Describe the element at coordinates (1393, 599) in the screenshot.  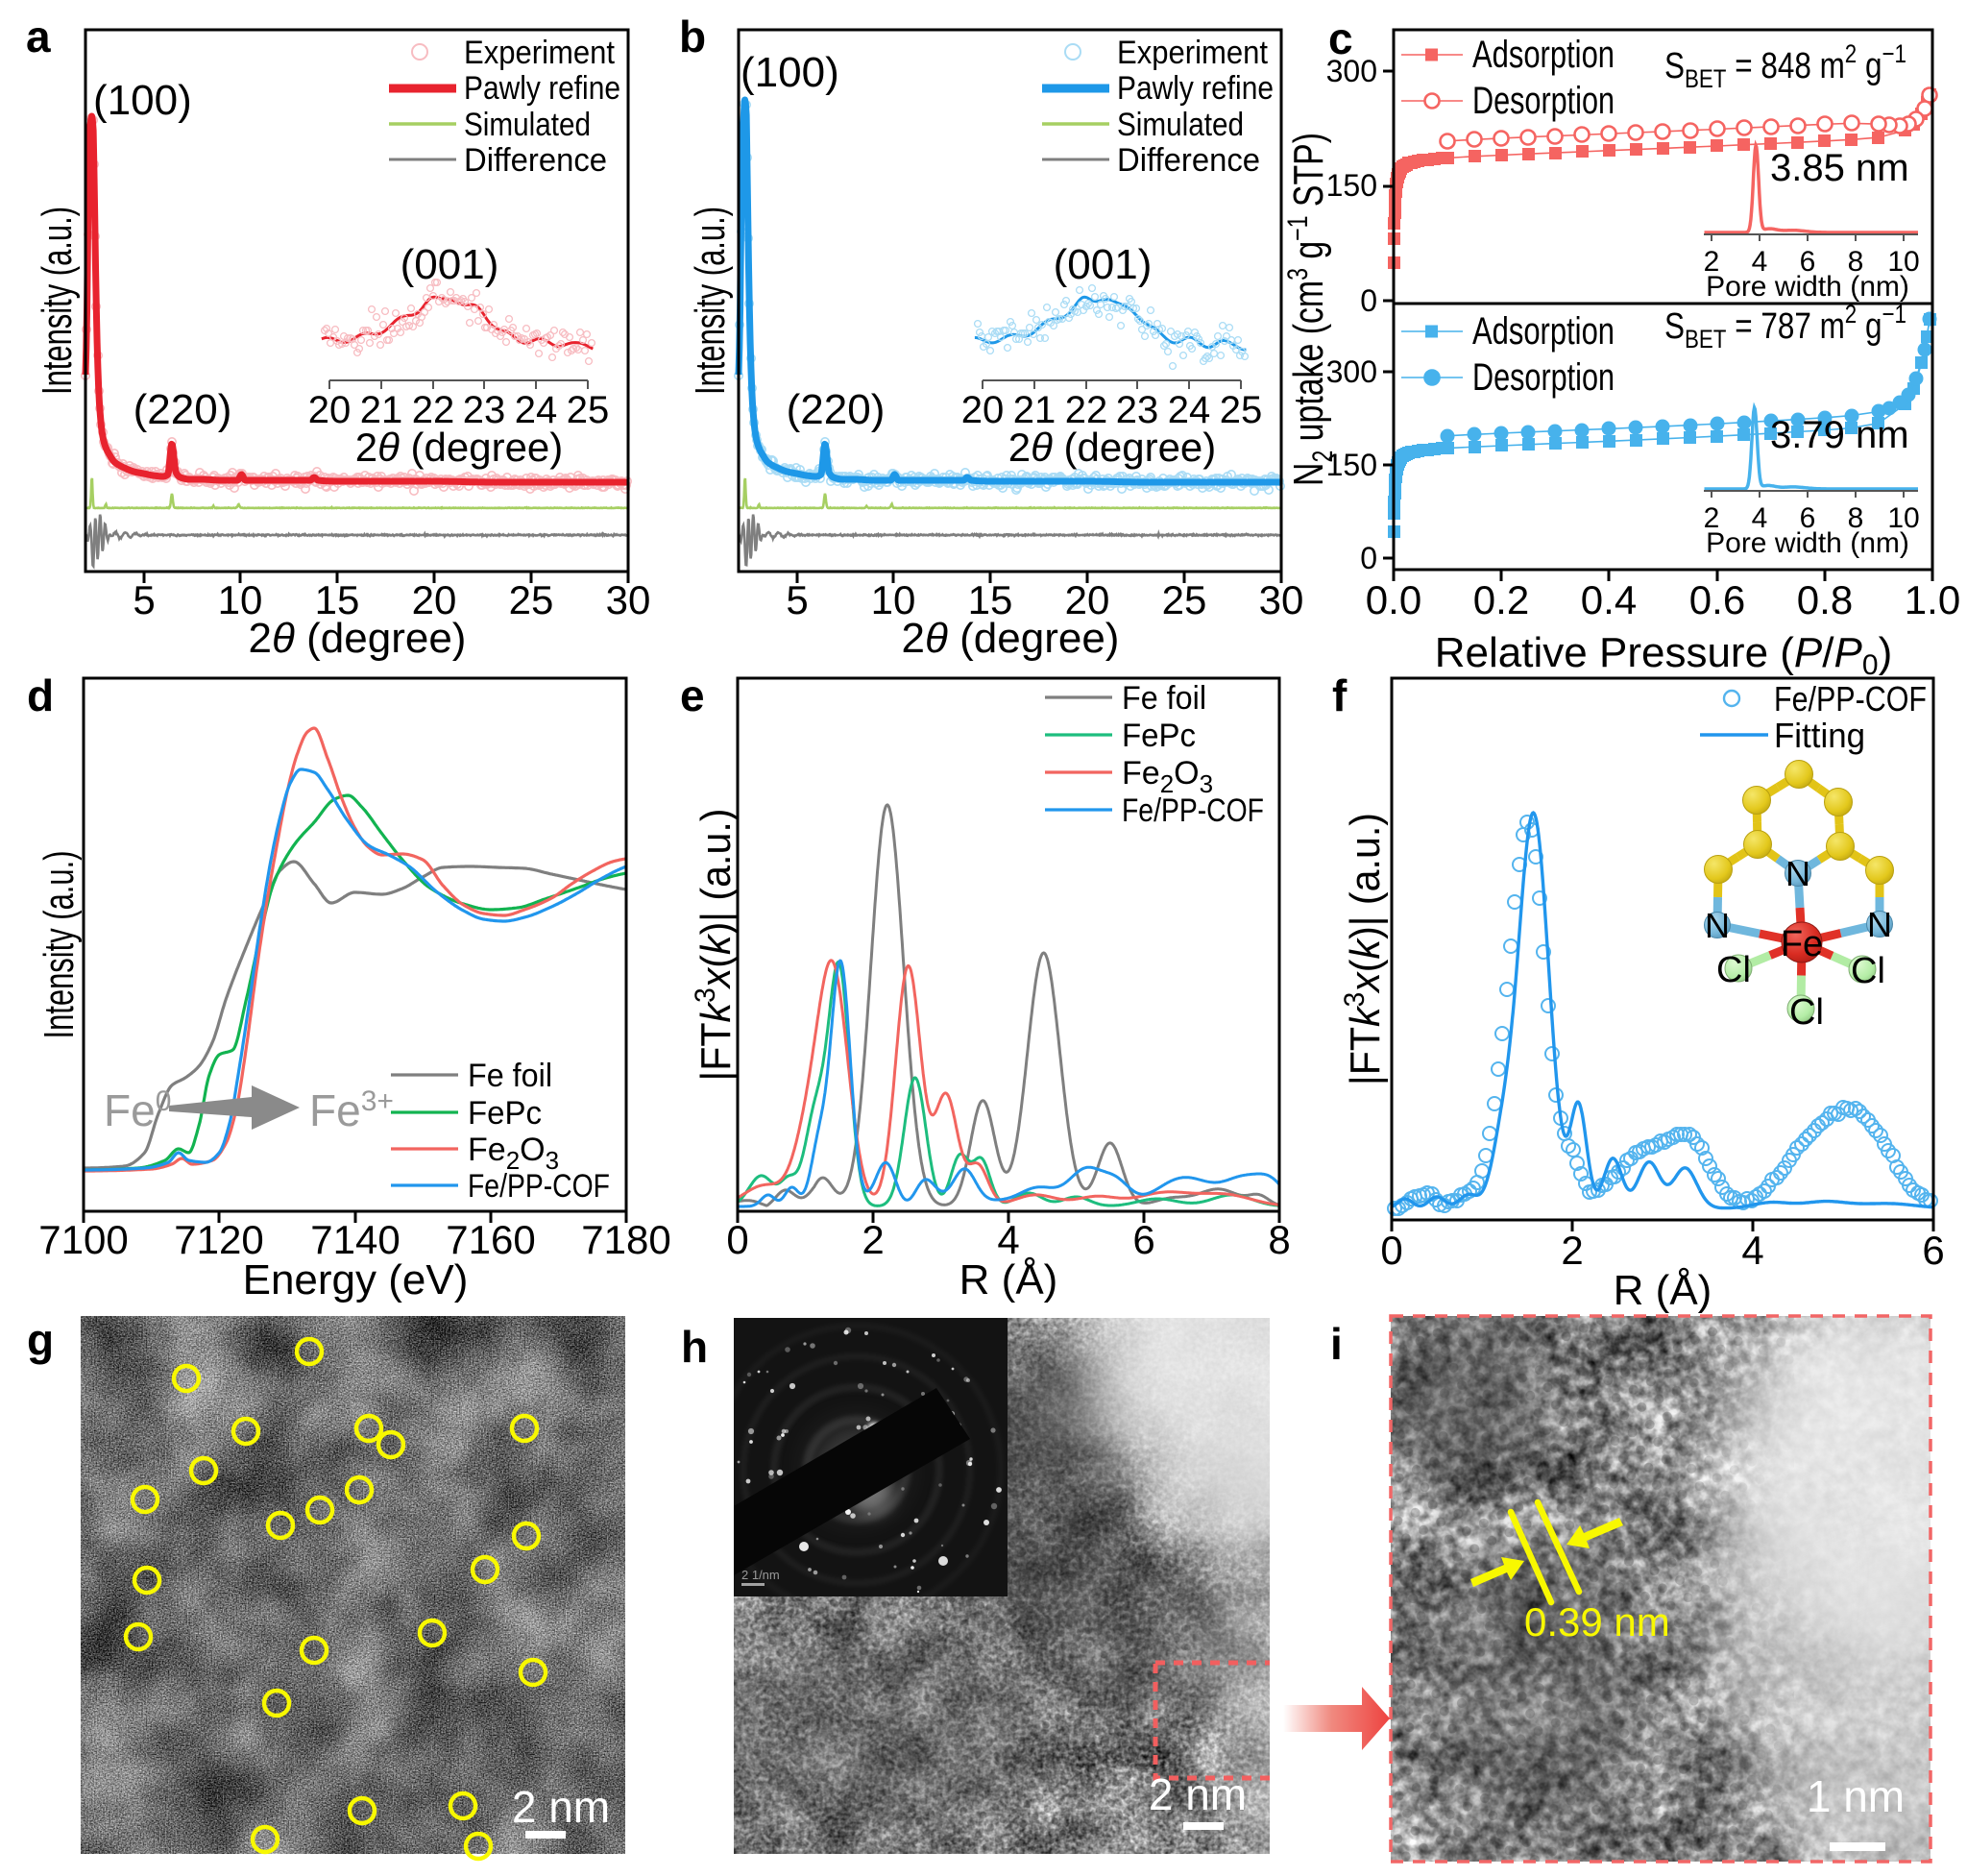
I see `svg-text: 0.0` at that location.